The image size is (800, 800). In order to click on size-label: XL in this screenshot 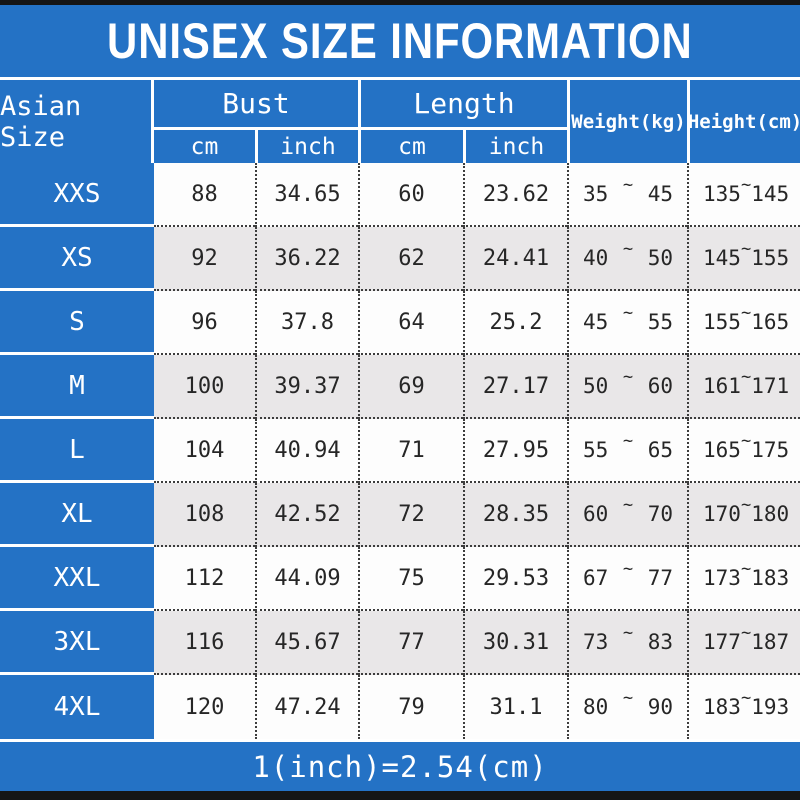, I will do `click(77, 515)`.